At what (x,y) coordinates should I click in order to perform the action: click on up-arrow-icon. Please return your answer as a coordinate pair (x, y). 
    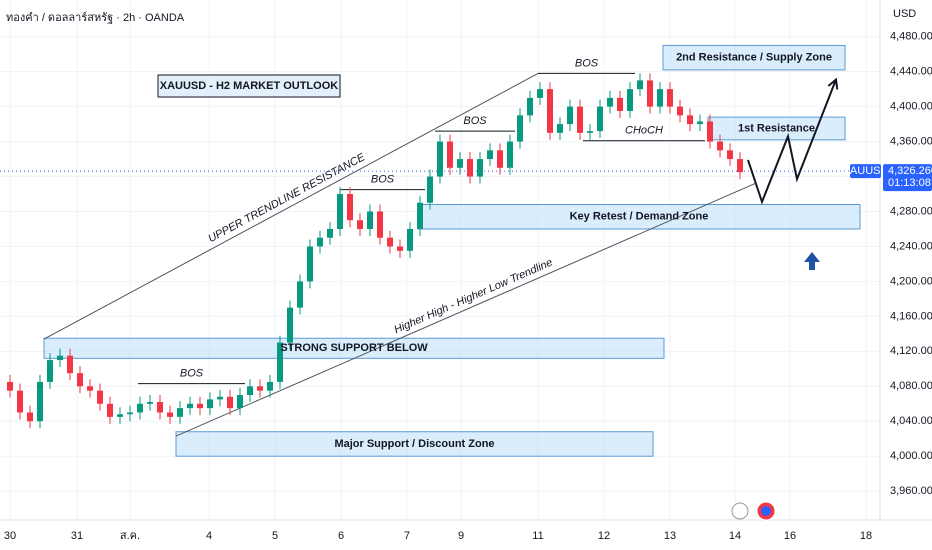
    Looking at the image, I should click on (812, 261).